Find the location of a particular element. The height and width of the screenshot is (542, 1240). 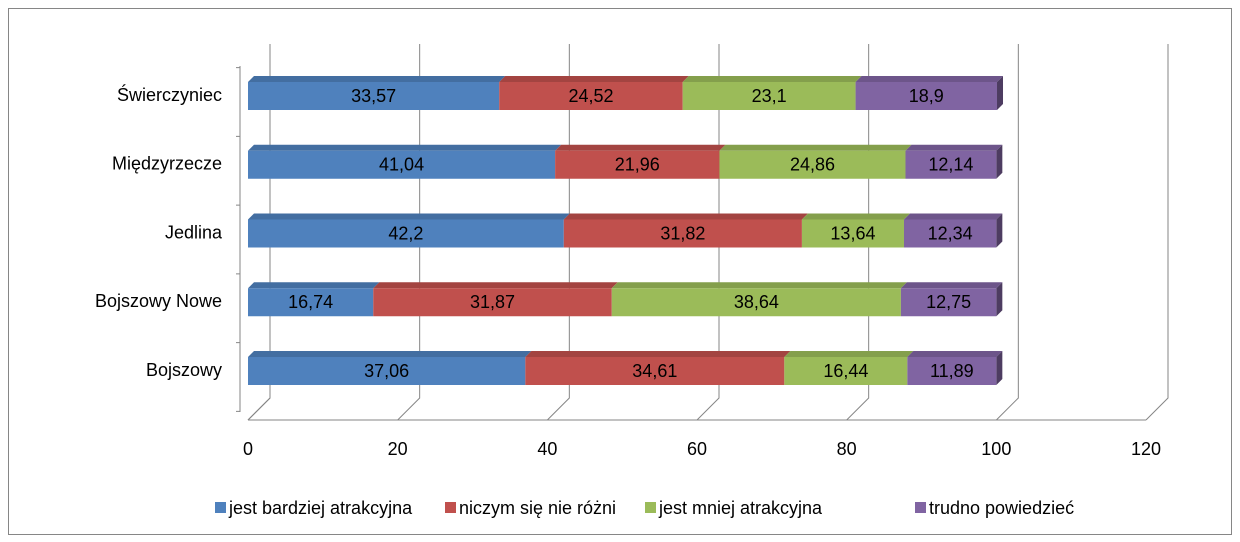

legend-label: jest bardziej atrakcyjna is located at coordinates (320, 508).